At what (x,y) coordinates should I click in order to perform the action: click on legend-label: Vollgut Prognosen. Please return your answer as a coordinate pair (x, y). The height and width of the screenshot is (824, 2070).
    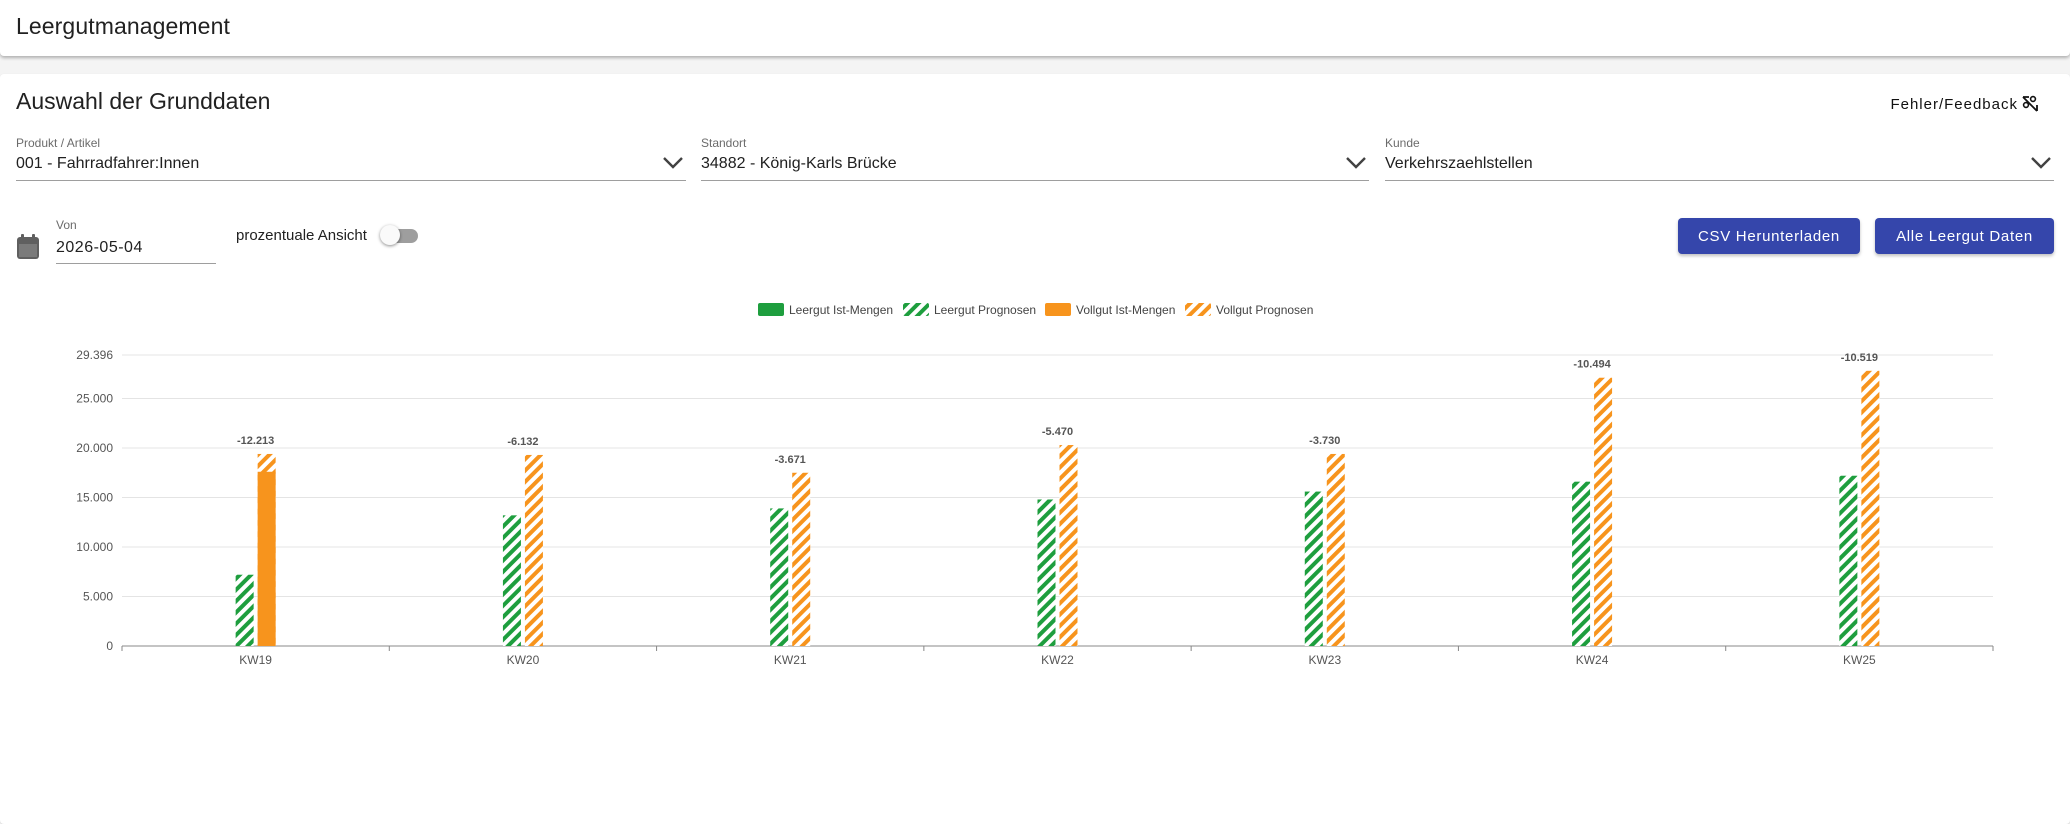
    Looking at the image, I should click on (1264, 310).